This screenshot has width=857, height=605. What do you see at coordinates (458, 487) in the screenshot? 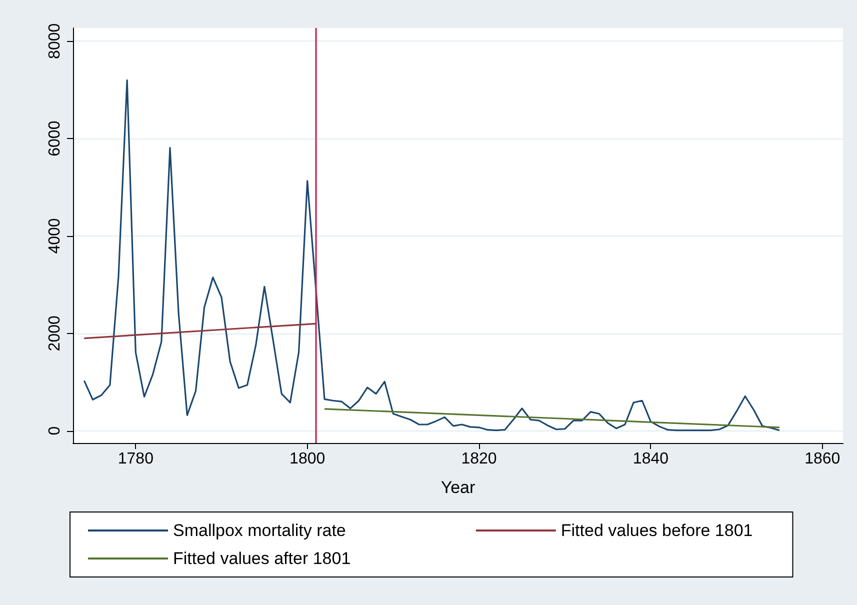
I see `x-axis-title: Year` at bounding box center [458, 487].